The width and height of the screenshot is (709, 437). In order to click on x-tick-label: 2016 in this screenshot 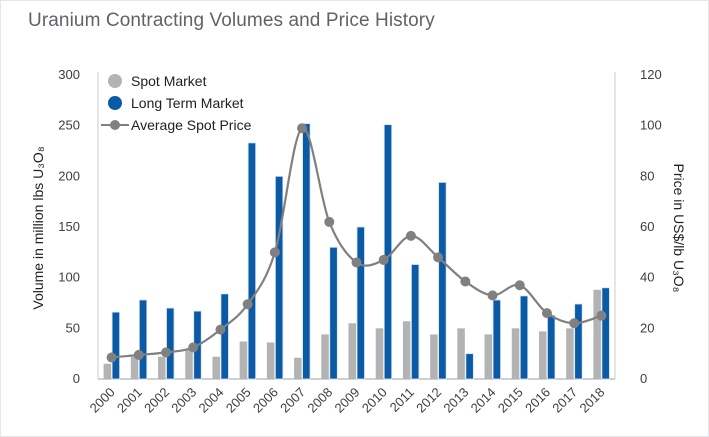, I will do `click(537, 400)`.